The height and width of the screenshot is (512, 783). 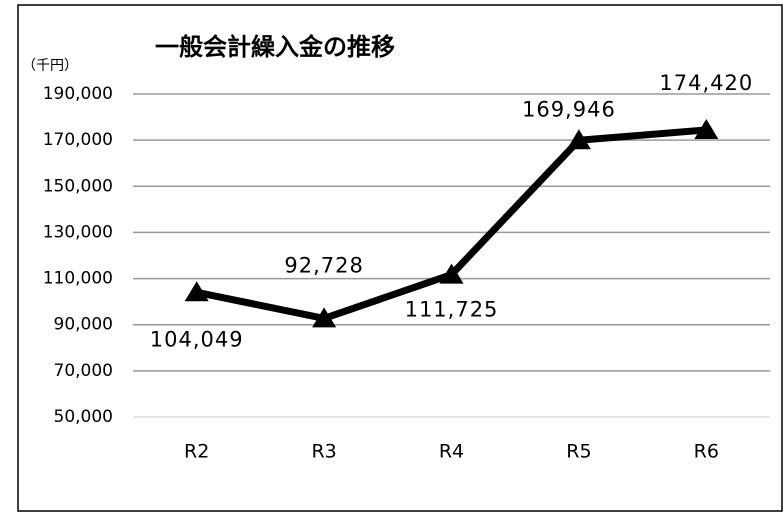 What do you see at coordinates (569, 109) in the screenshot?
I see `data-label: 169,946` at bounding box center [569, 109].